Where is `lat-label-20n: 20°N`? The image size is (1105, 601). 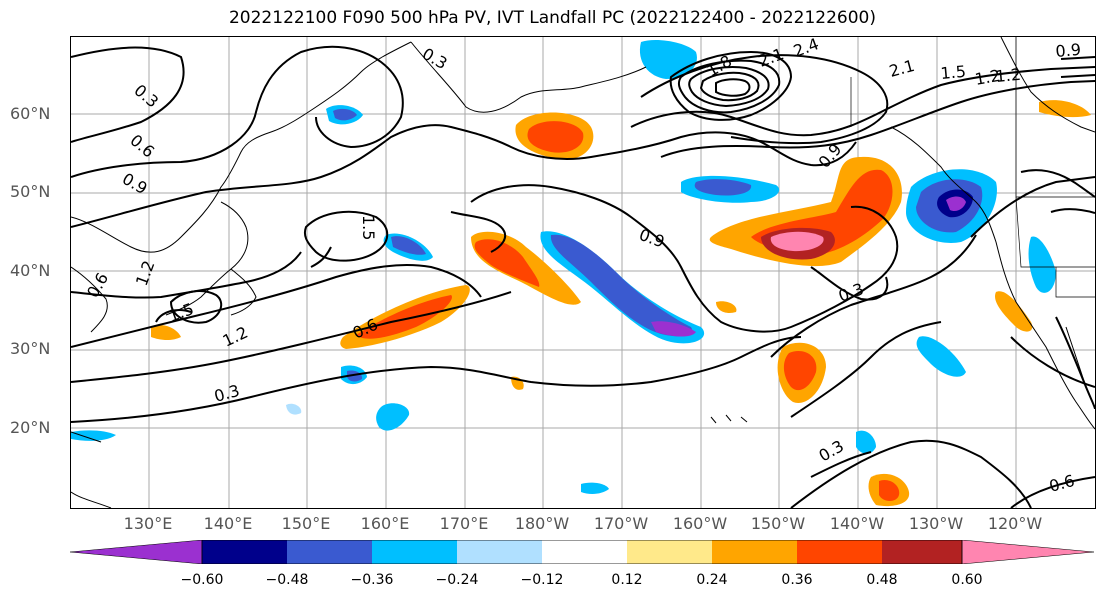
lat-label-20n: 20°N is located at coordinates (30, 427).